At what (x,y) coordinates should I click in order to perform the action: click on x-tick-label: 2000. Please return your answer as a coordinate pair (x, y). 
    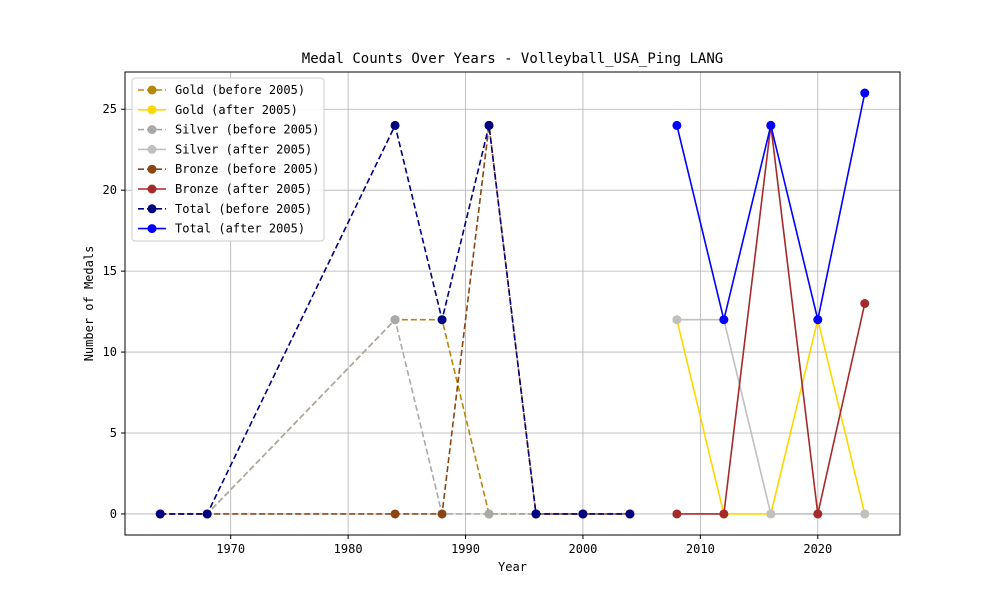
    Looking at the image, I should click on (583, 549).